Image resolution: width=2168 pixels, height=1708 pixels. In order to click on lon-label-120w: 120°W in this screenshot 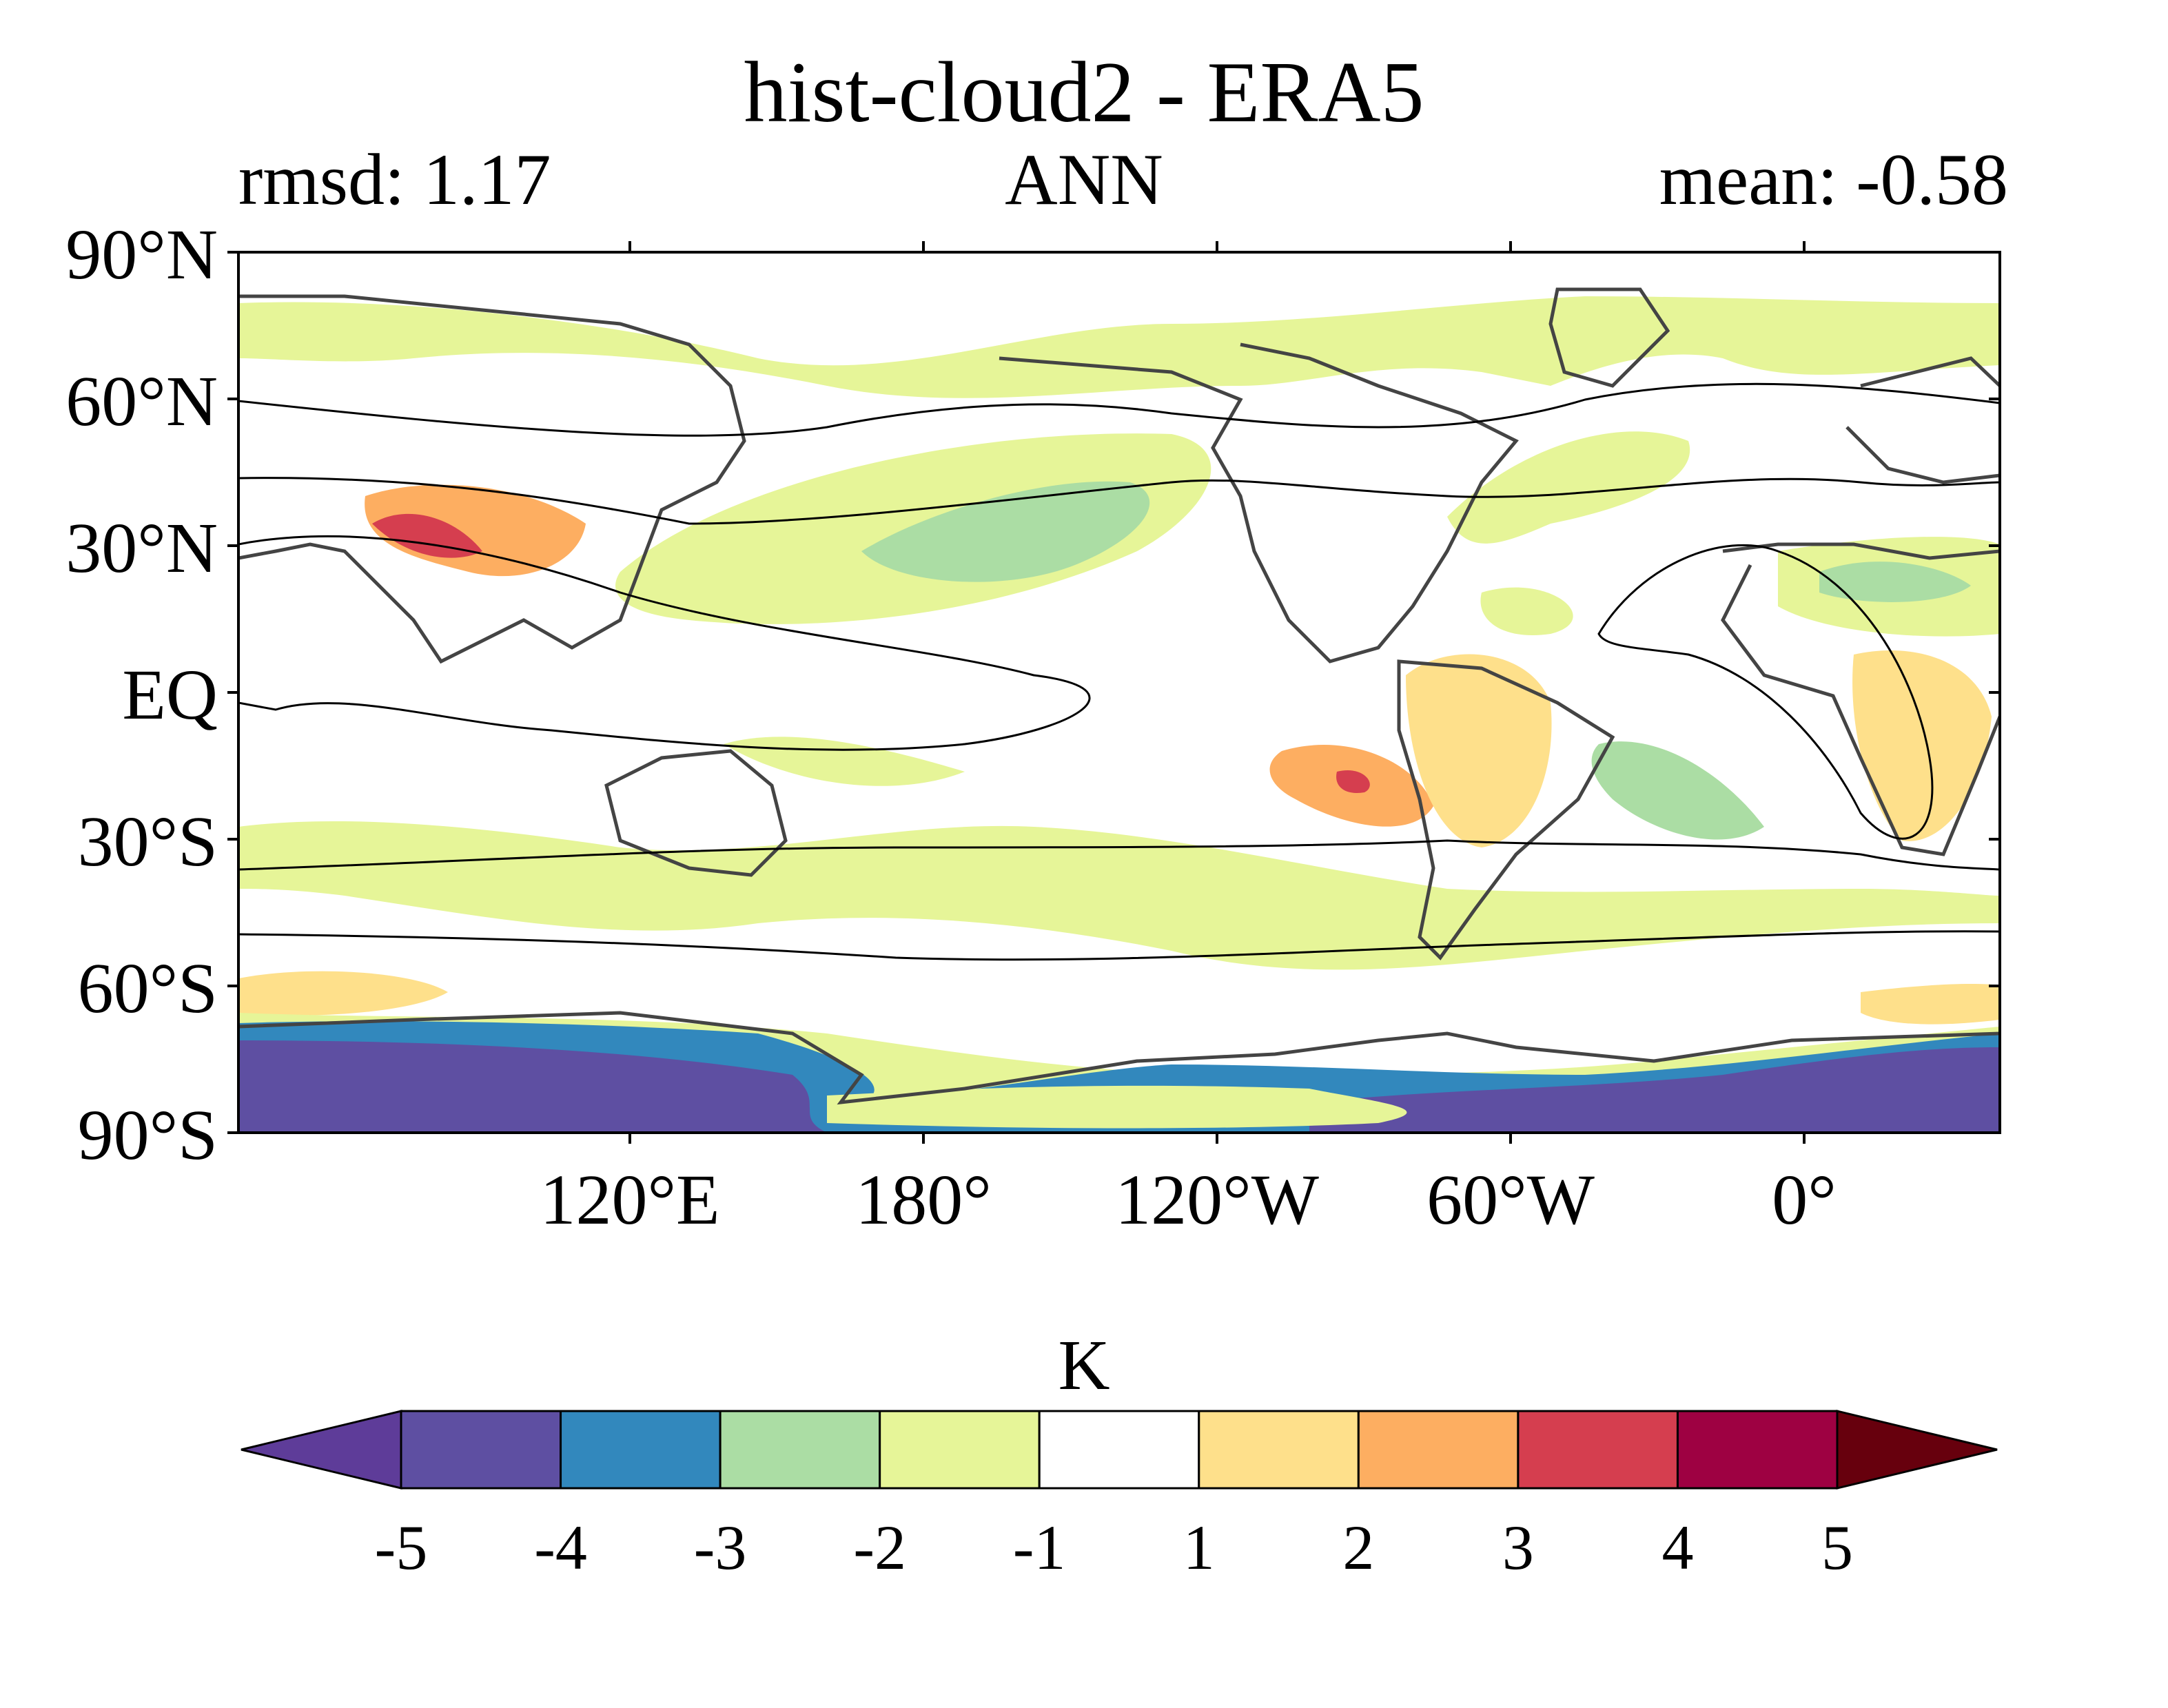, I will do `click(1217, 1199)`.